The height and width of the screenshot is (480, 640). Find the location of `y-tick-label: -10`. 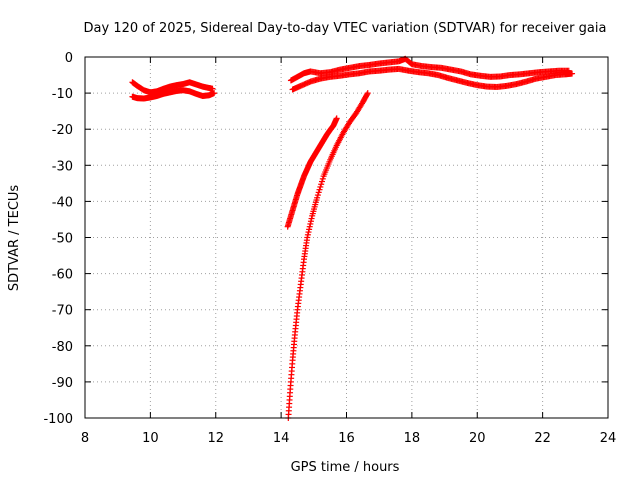

y-tick-label: -10 is located at coordinates (62, 94).